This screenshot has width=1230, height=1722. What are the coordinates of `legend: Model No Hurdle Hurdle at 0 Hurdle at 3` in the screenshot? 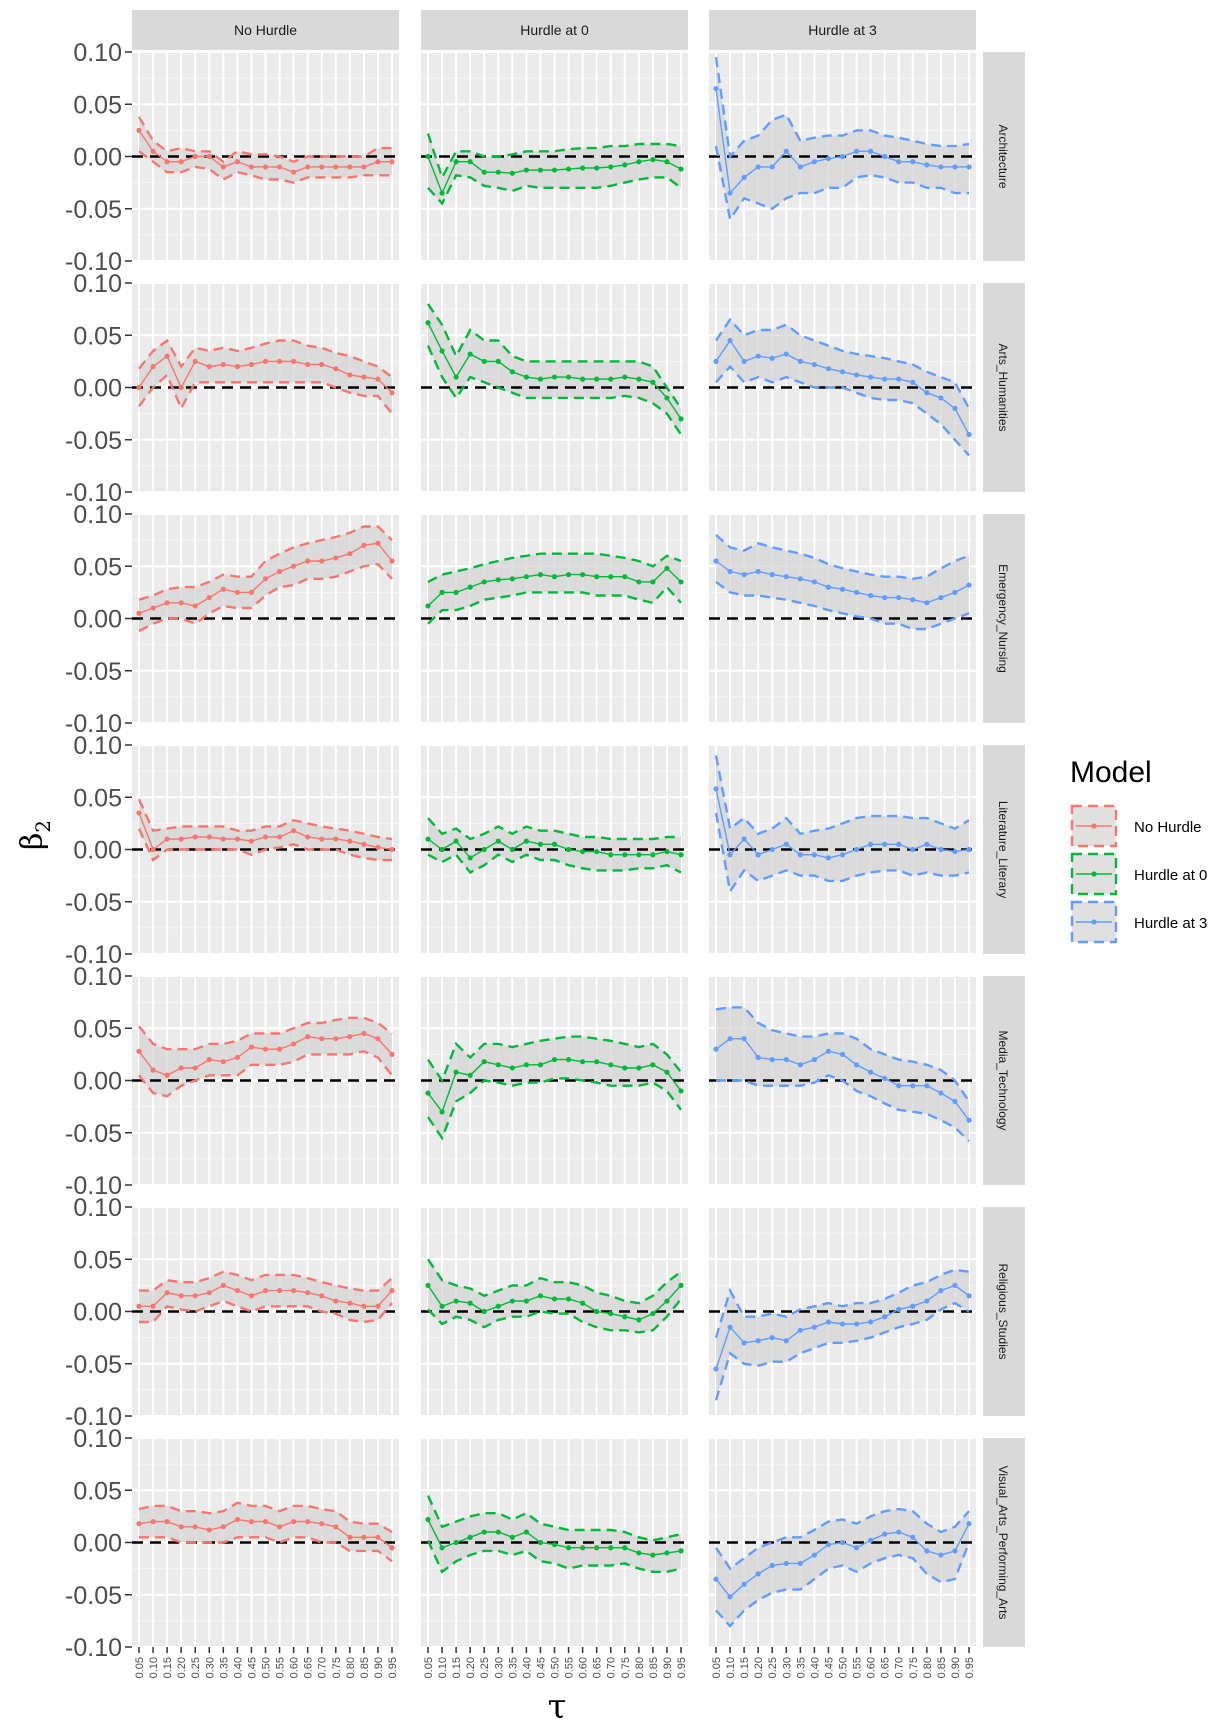 It's located at (1138, 850).